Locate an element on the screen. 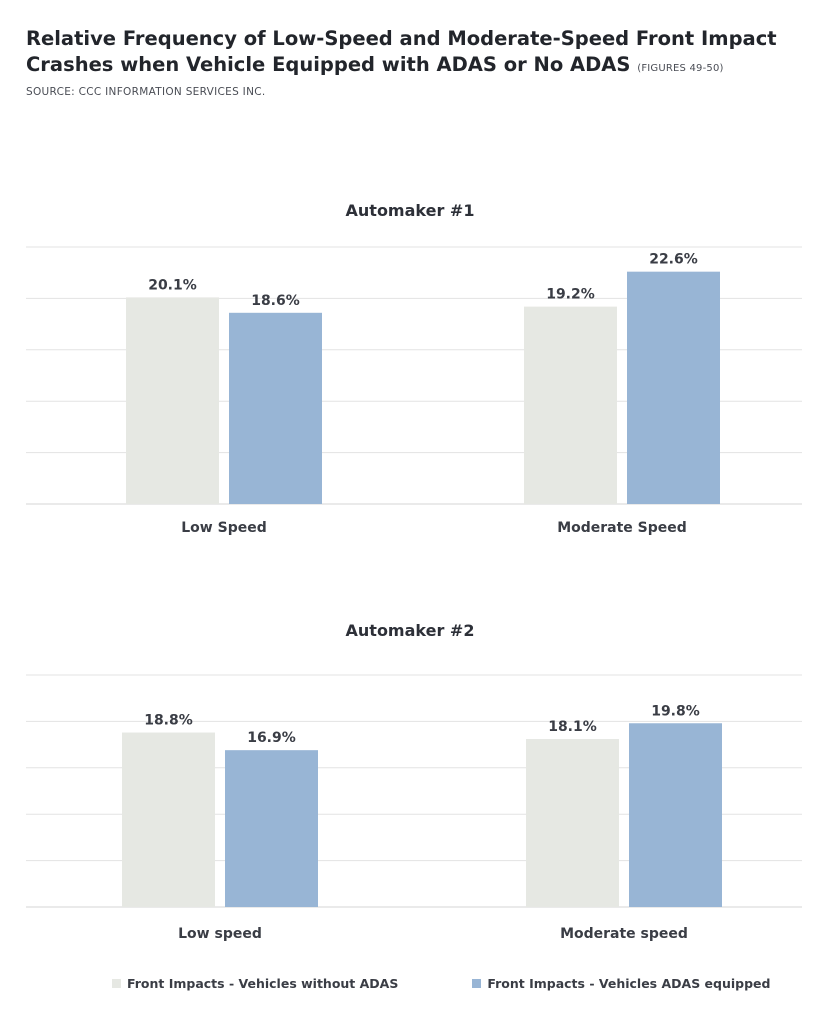 This screenshot has height=1024, width=820. category-label: Moderate Speed is located at coordinates (622, 528).